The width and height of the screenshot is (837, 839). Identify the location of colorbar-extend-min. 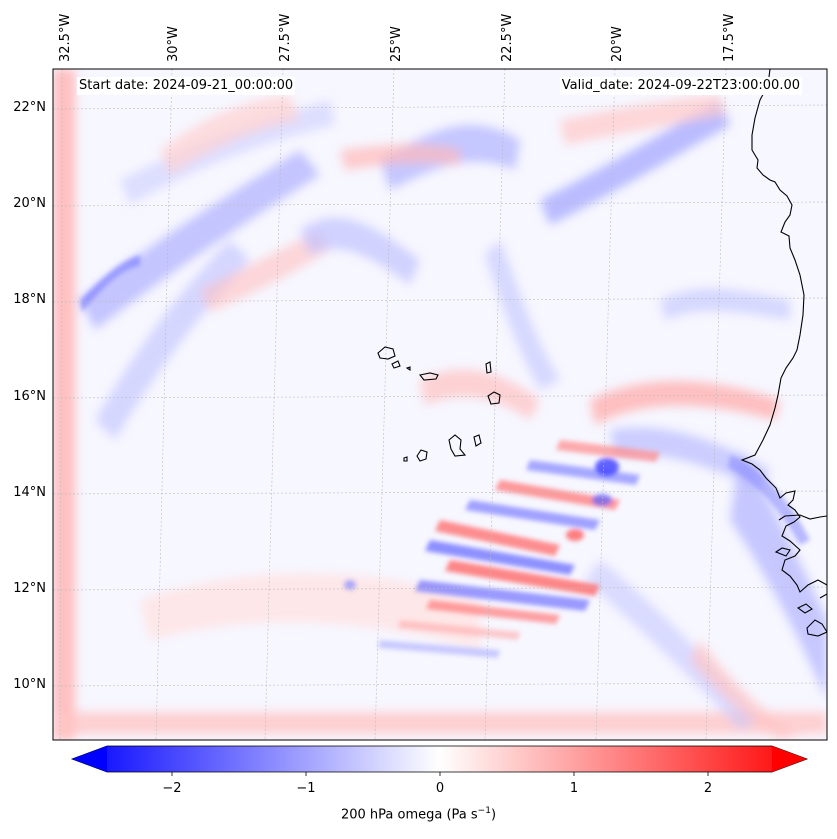
(89, 759).